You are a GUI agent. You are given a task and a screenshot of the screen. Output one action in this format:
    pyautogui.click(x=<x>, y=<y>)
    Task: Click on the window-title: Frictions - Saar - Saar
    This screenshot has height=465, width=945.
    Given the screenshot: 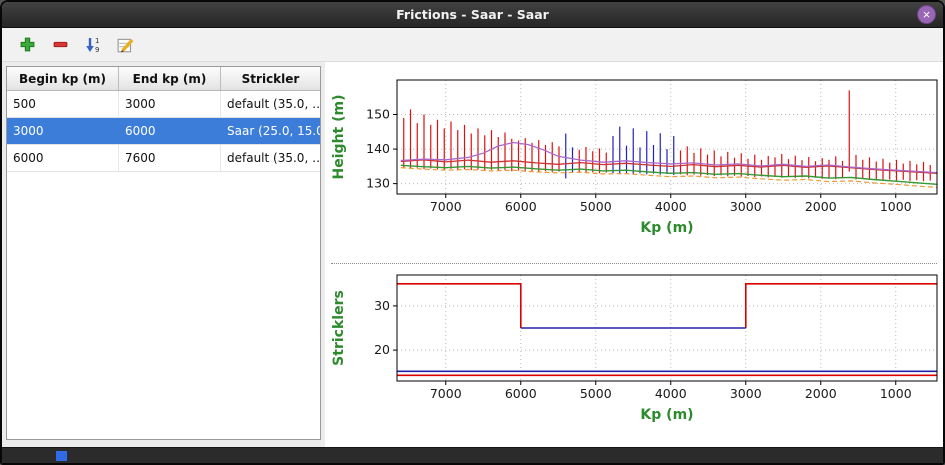 What is the action you would take?
    pyautogui.click(x=472, y=14)
    